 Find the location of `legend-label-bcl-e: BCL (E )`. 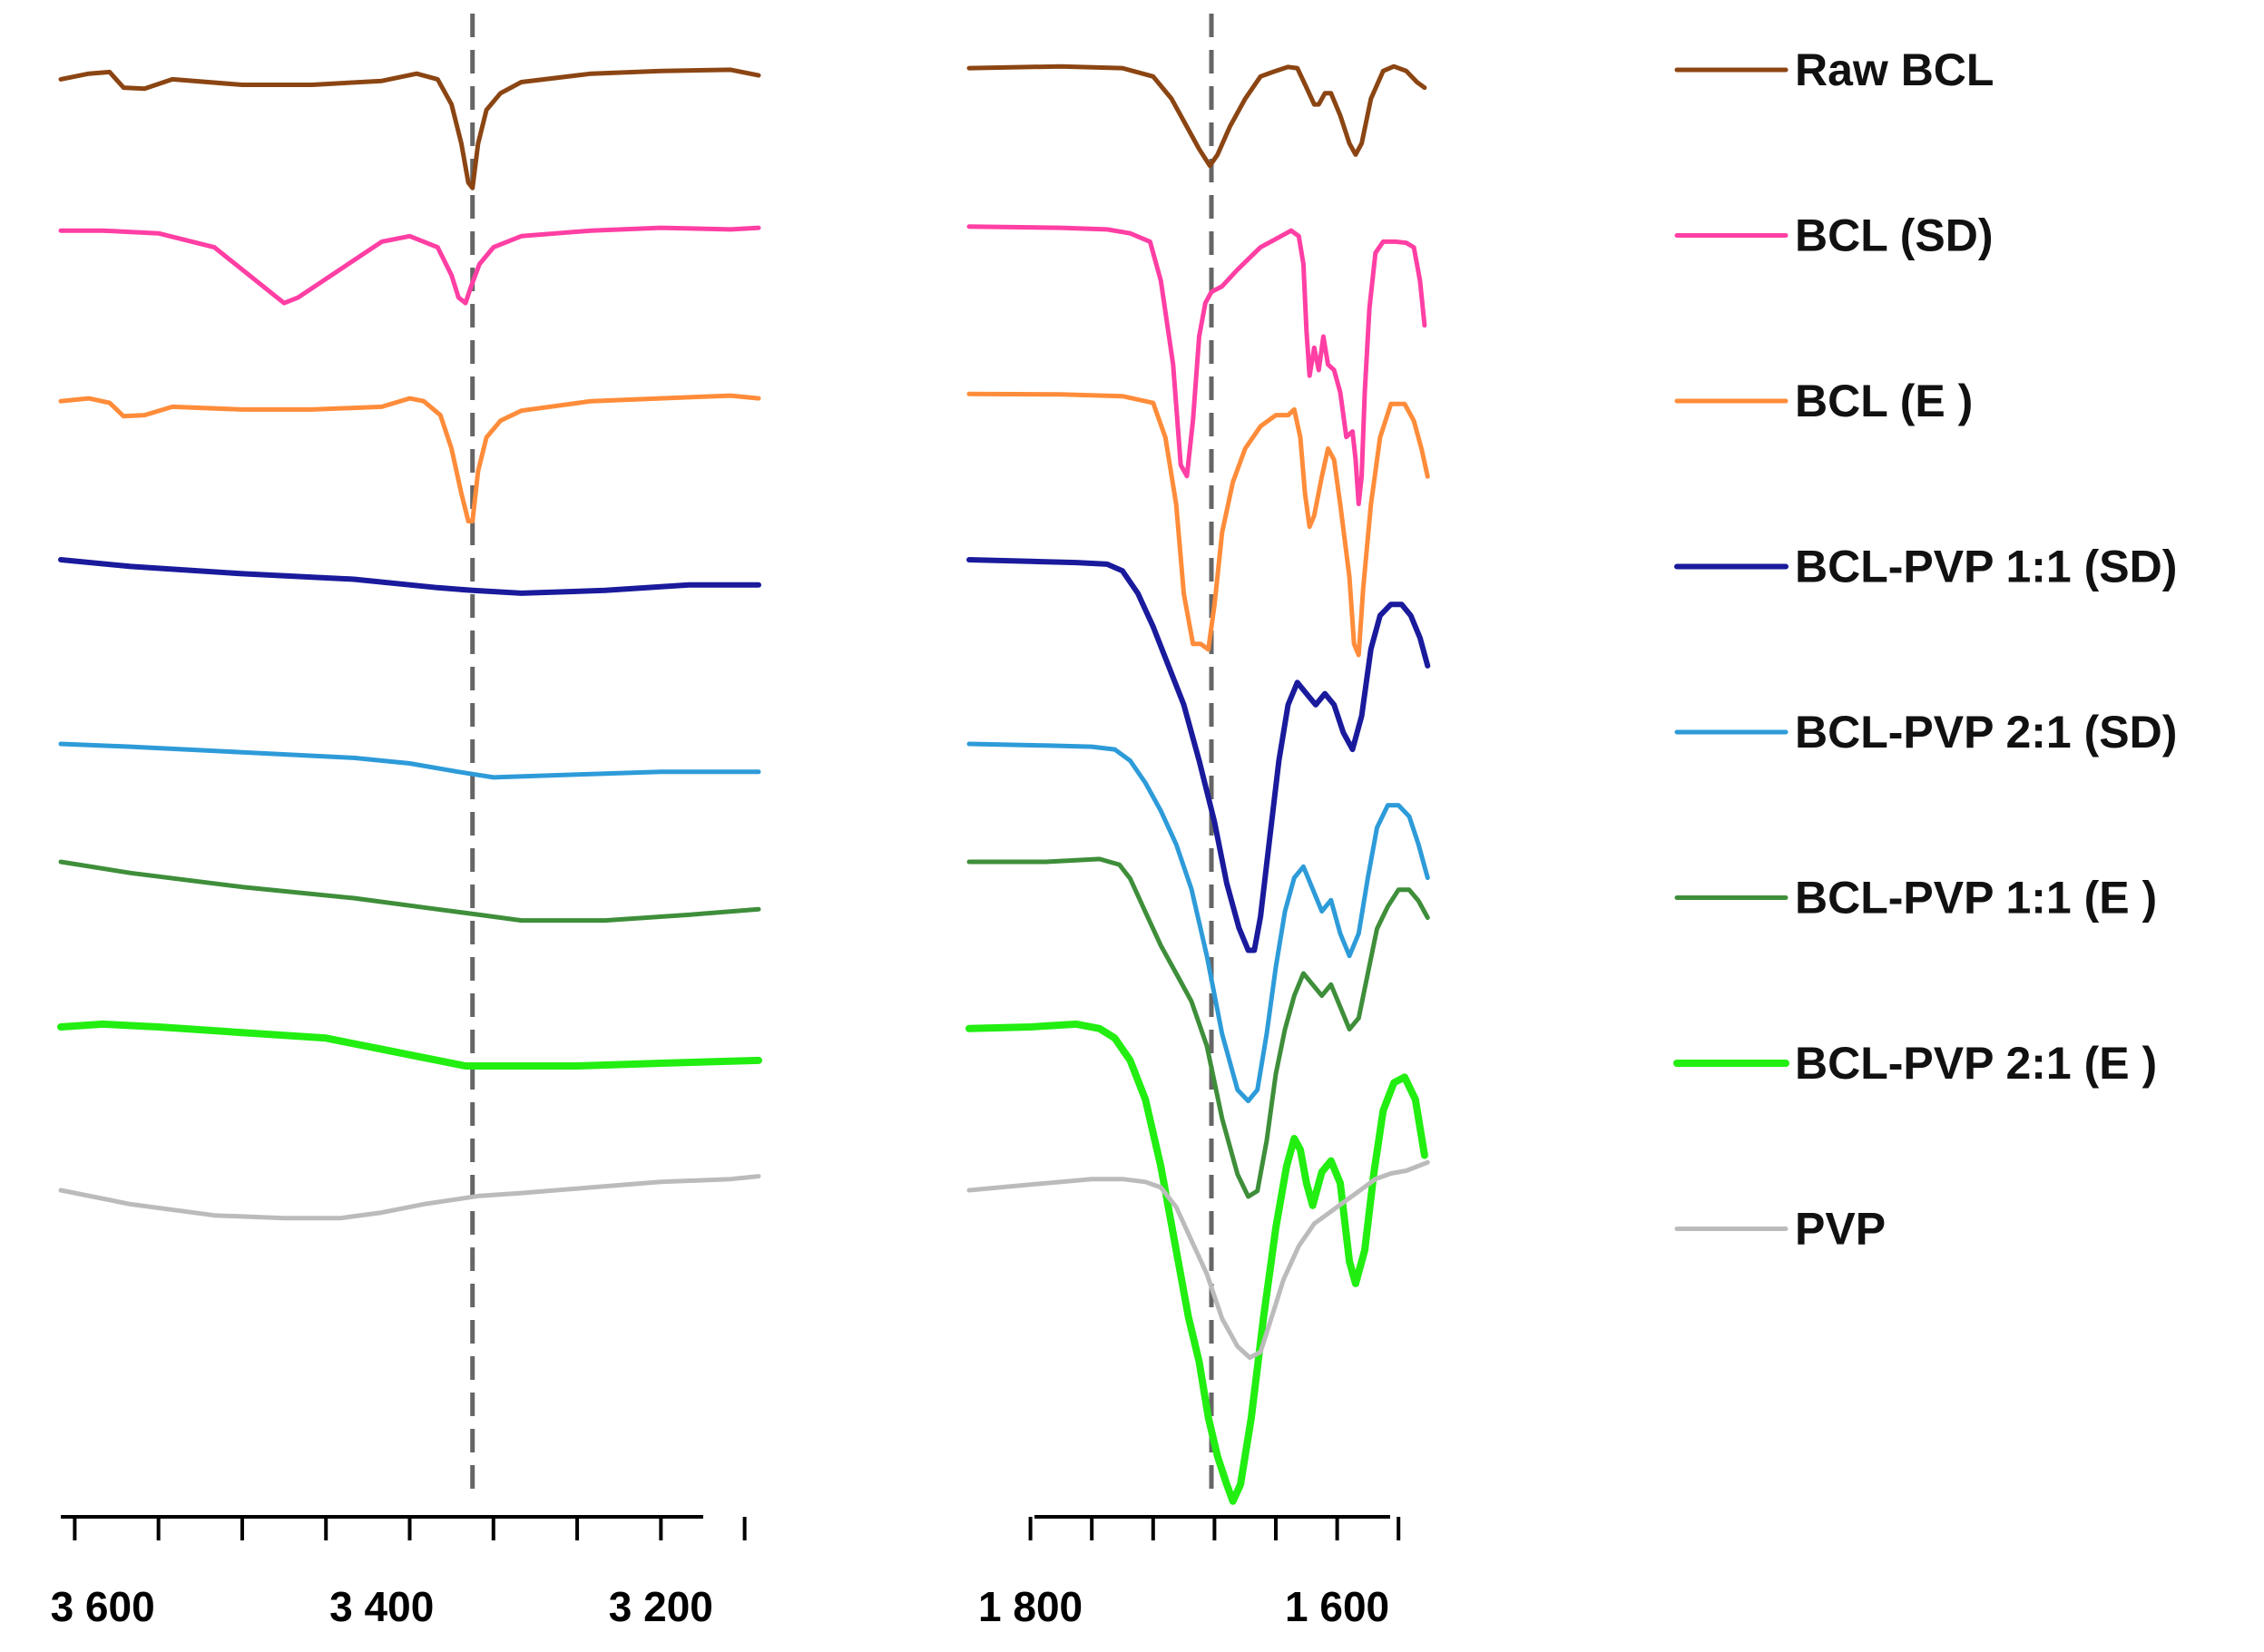

legend-label-bcl-e: BCL (E ) is located at coordinates (1884, 401).